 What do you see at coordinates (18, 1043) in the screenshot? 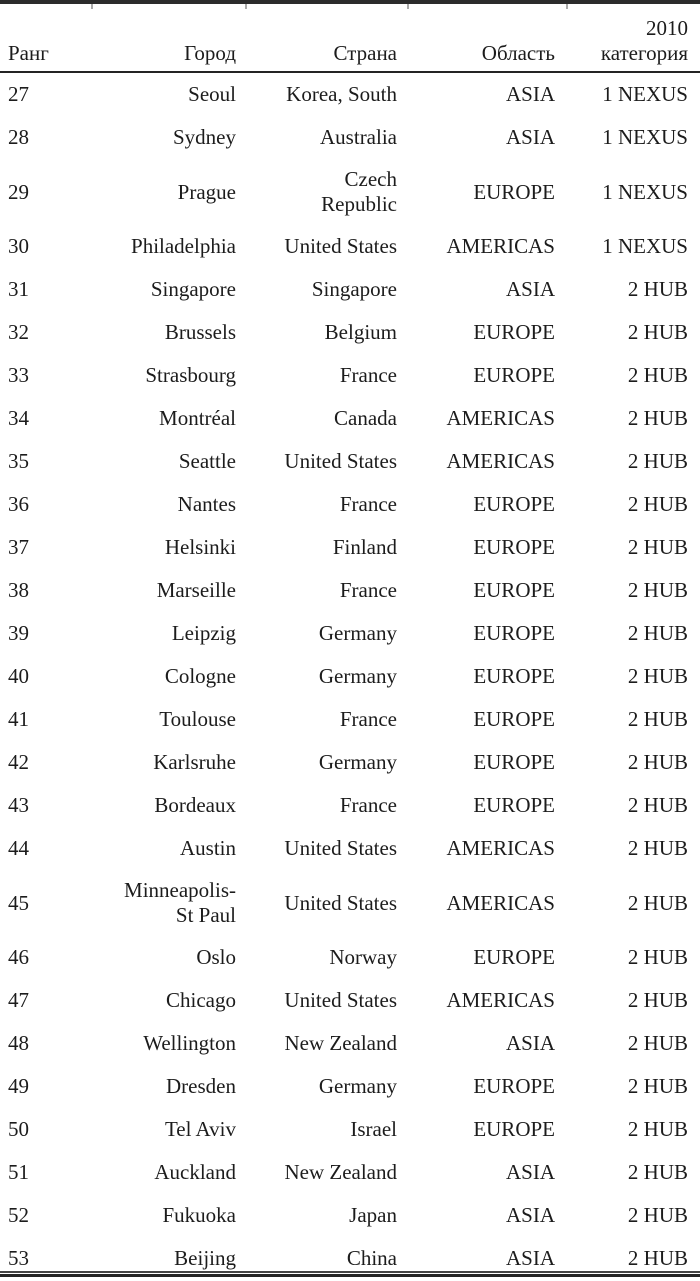
I see `cell-rank: 48` at bounding box center [18, 1043].